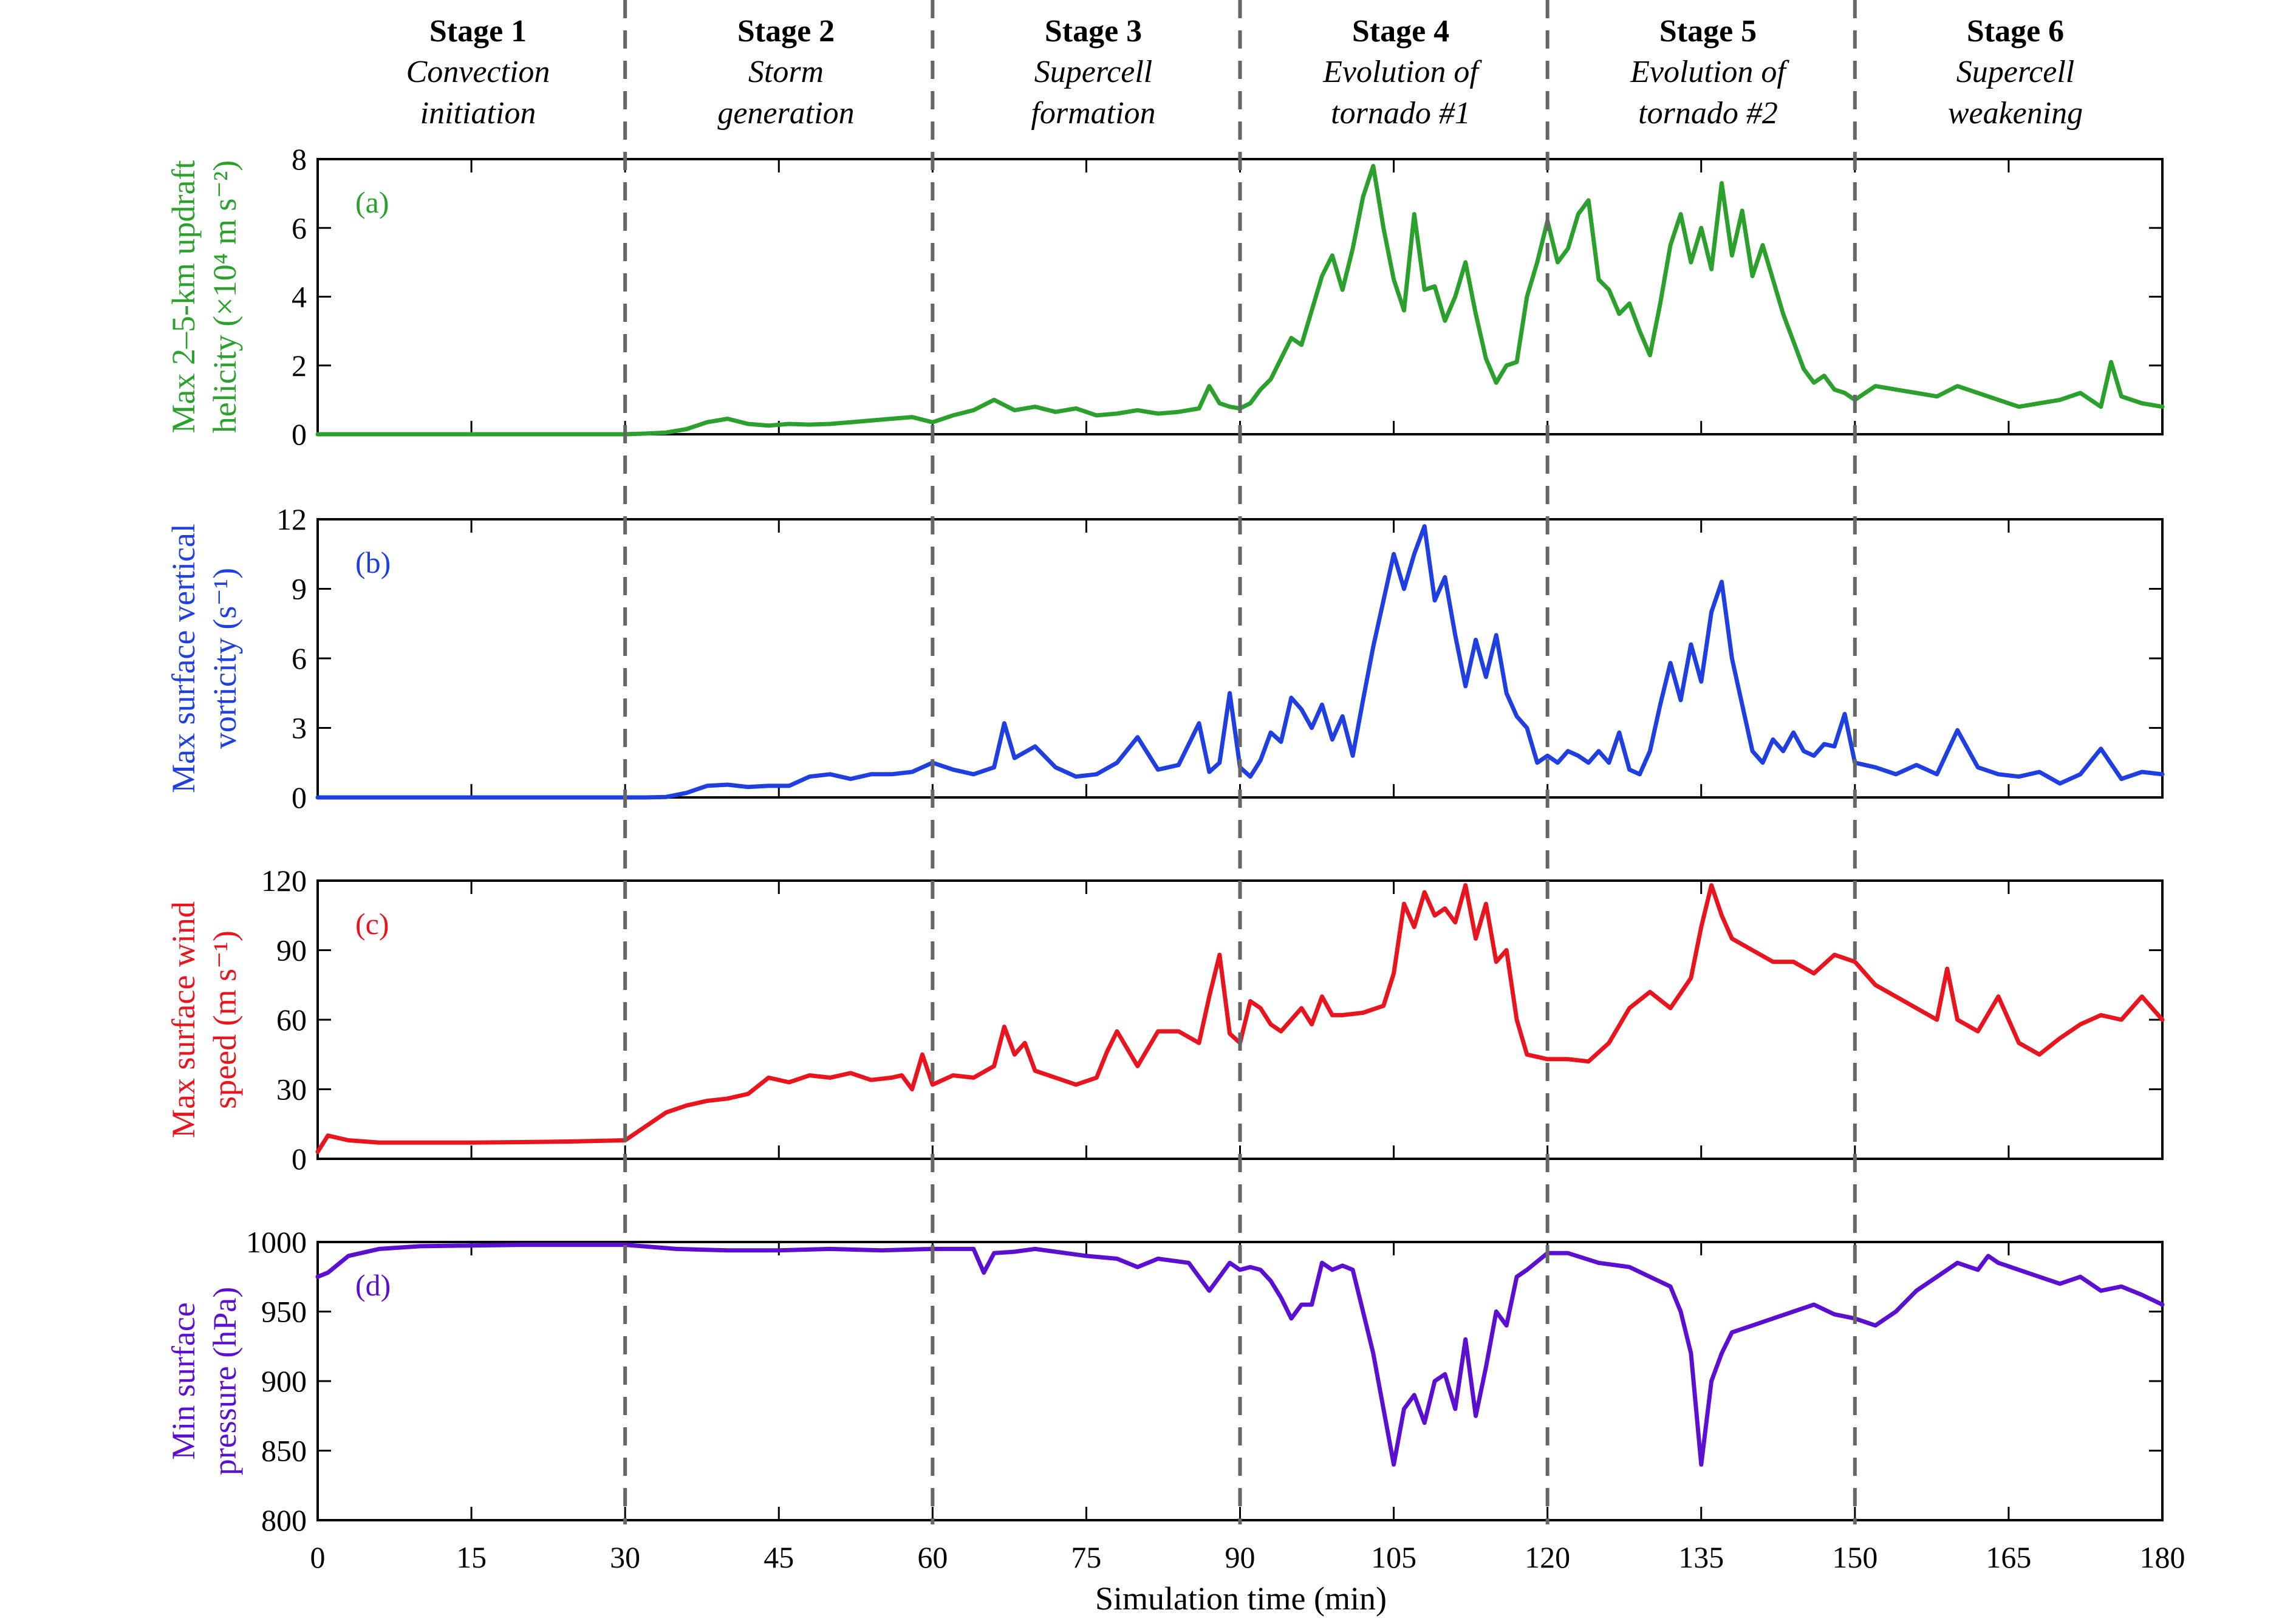  I want to click on stage-header-5: Stage 5 Evolution of tornado #2, so click(1709, 72).